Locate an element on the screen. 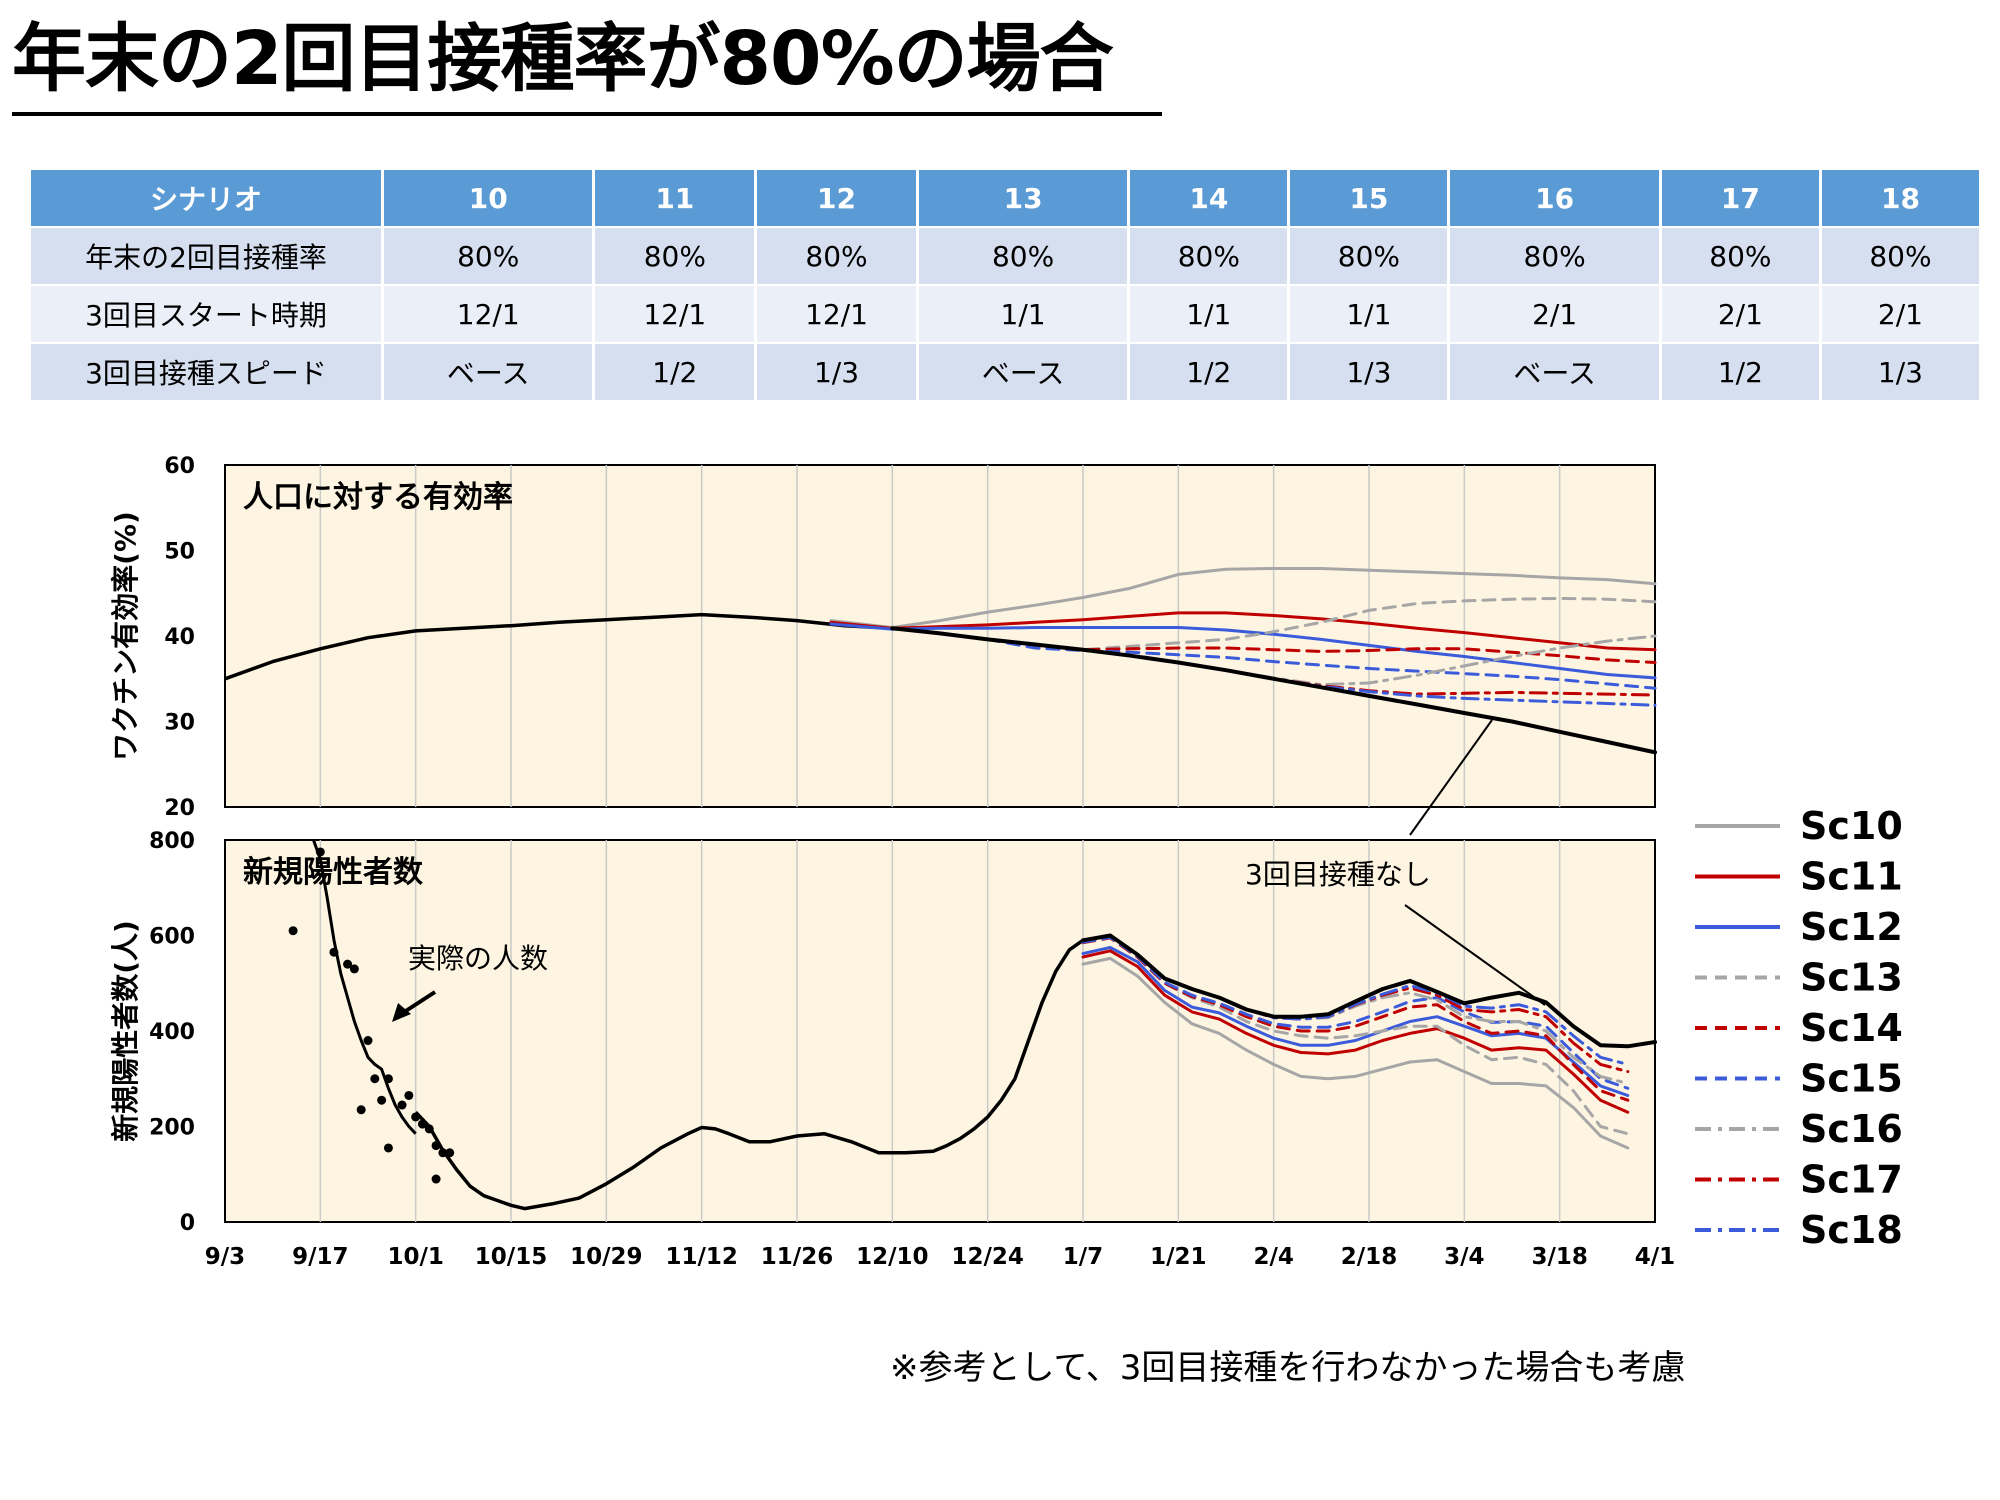 This screenshot has width=2000, height=1500. legend-label: Sc15 is located at coordinates (1851, 1079).